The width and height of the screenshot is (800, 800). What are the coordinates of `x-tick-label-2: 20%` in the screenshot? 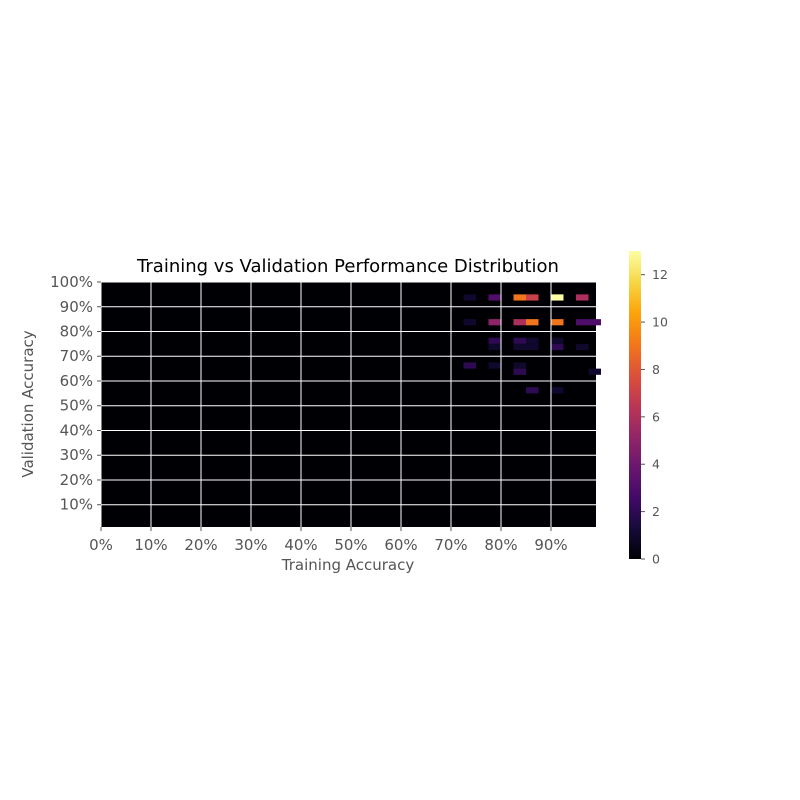 It's located at (200, 545).